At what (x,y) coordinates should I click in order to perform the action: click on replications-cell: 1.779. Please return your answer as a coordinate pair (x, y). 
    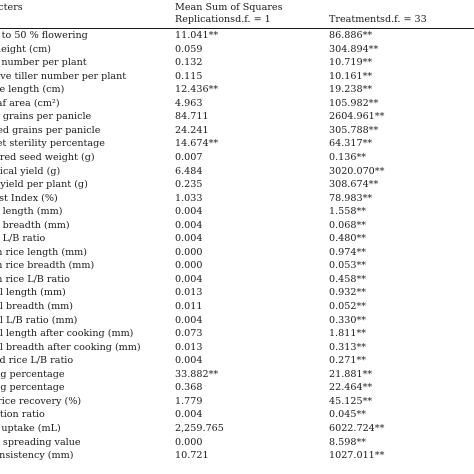
    Looking at the image, I should click on (189, 401).